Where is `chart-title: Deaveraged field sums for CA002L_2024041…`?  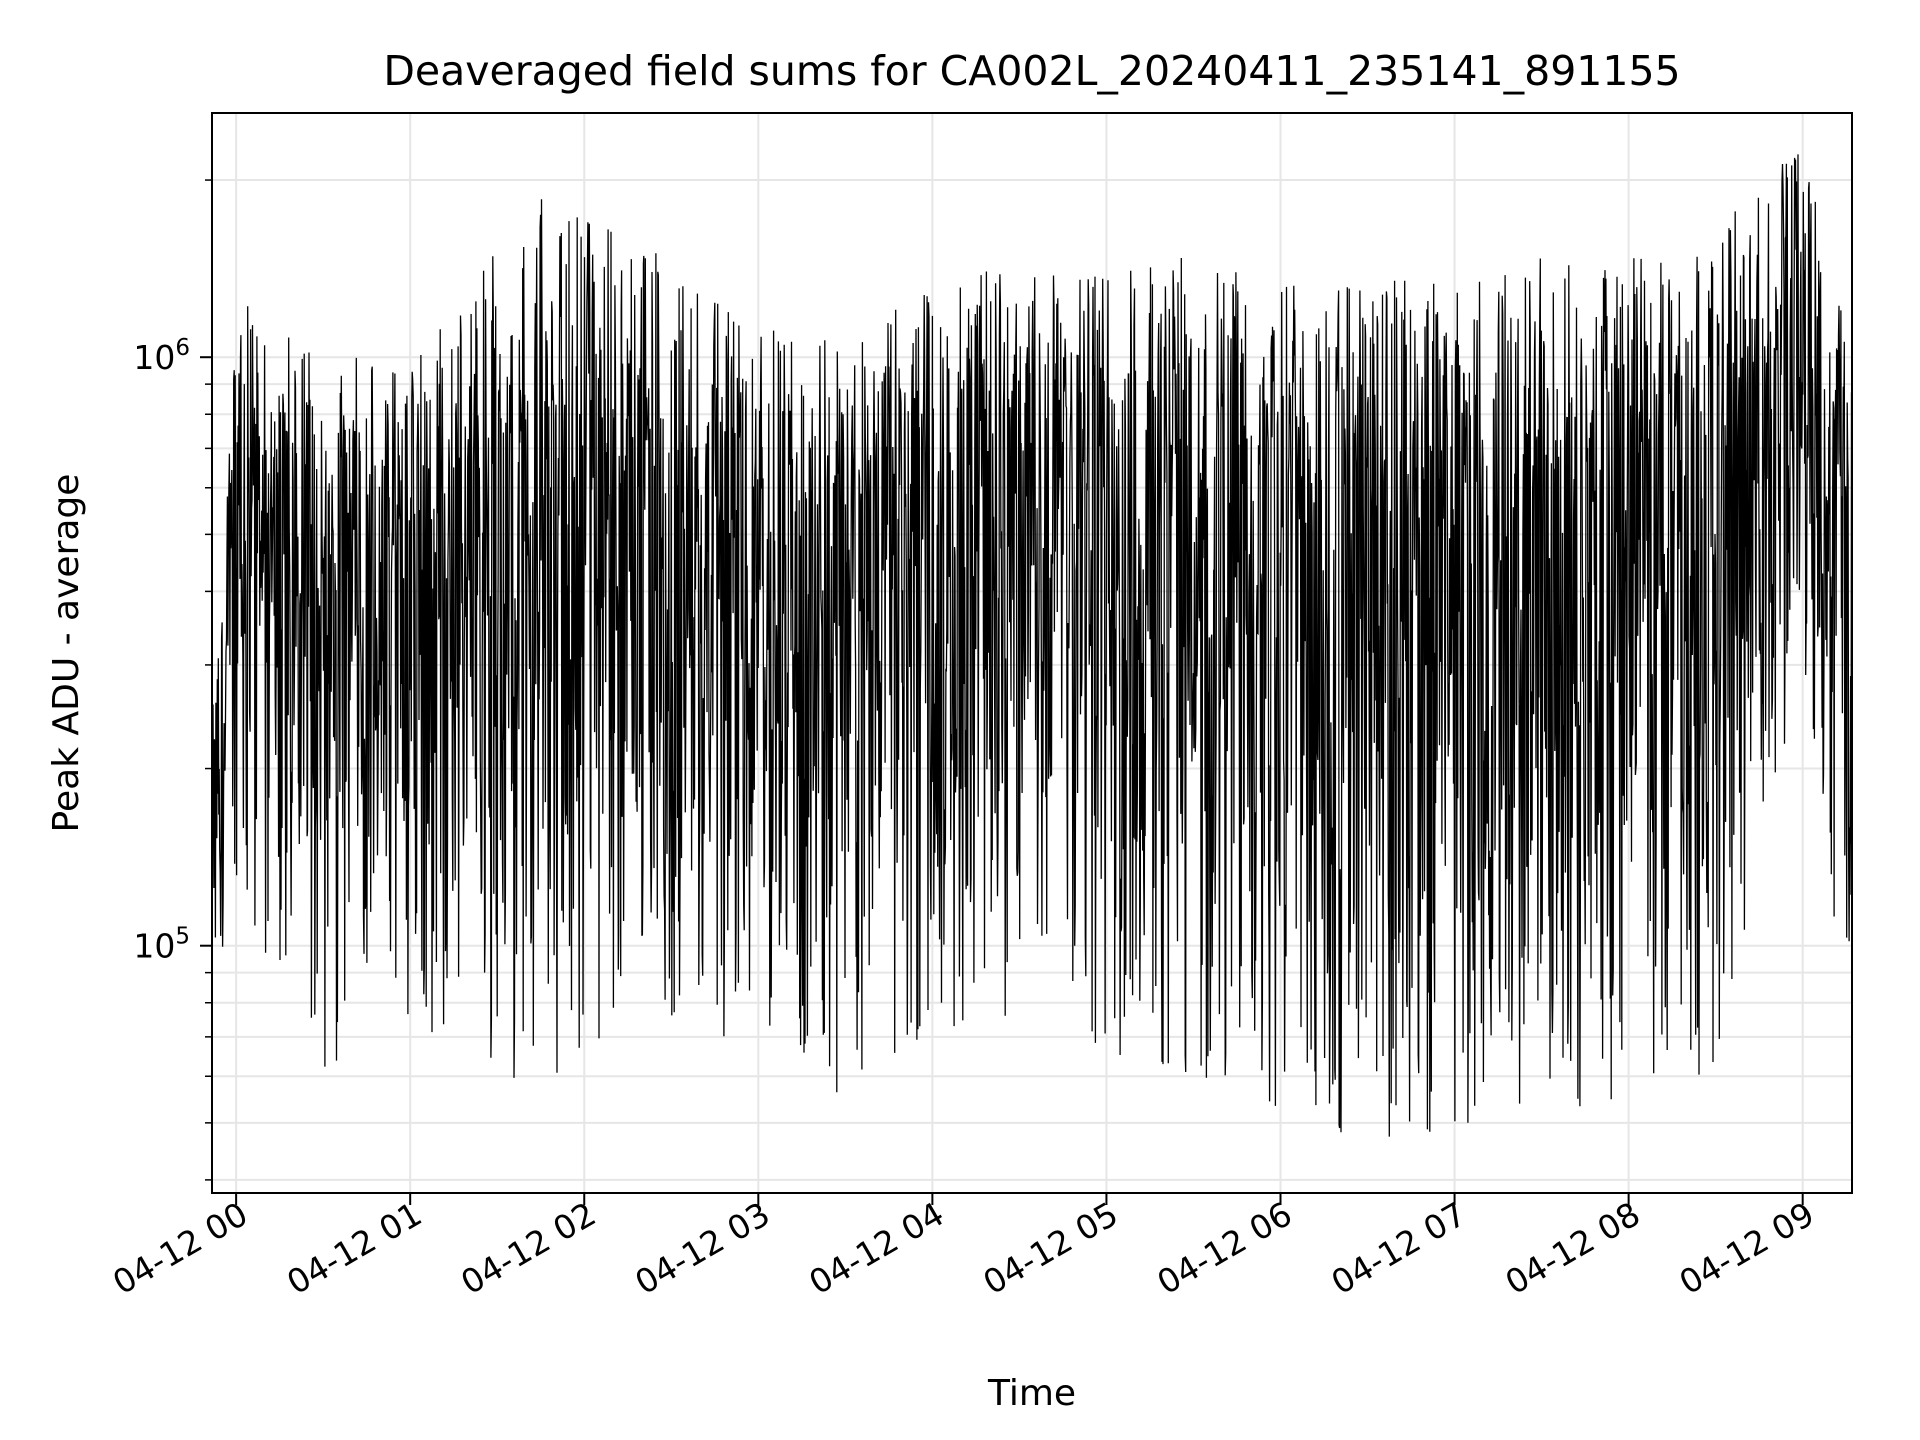
chart-title: Deaveraged field sums for CA002L_2024041… is located at coordinates (1031, 71).